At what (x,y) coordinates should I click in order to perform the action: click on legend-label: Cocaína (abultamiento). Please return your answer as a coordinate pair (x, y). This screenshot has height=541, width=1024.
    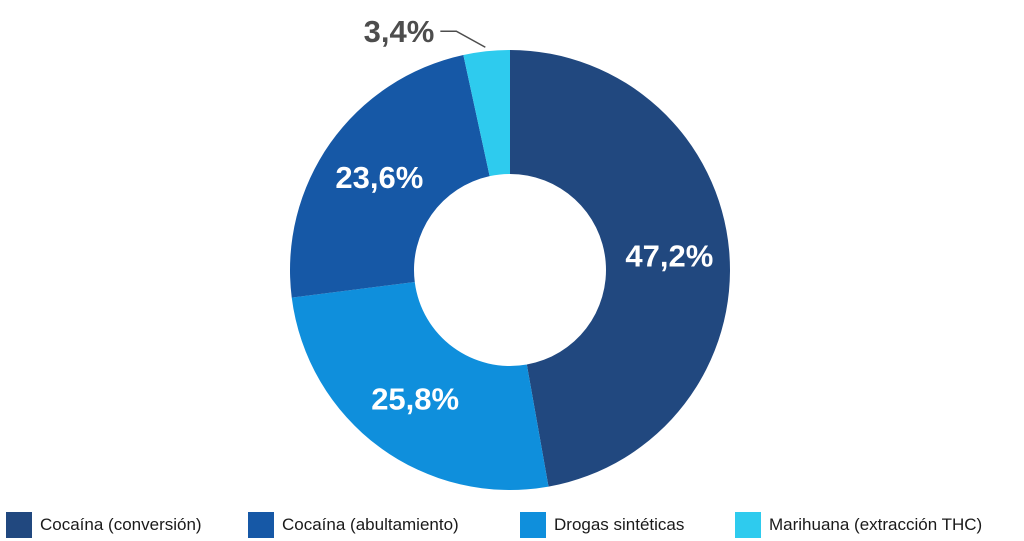
    Looking at the image, I should click on (370, 524).